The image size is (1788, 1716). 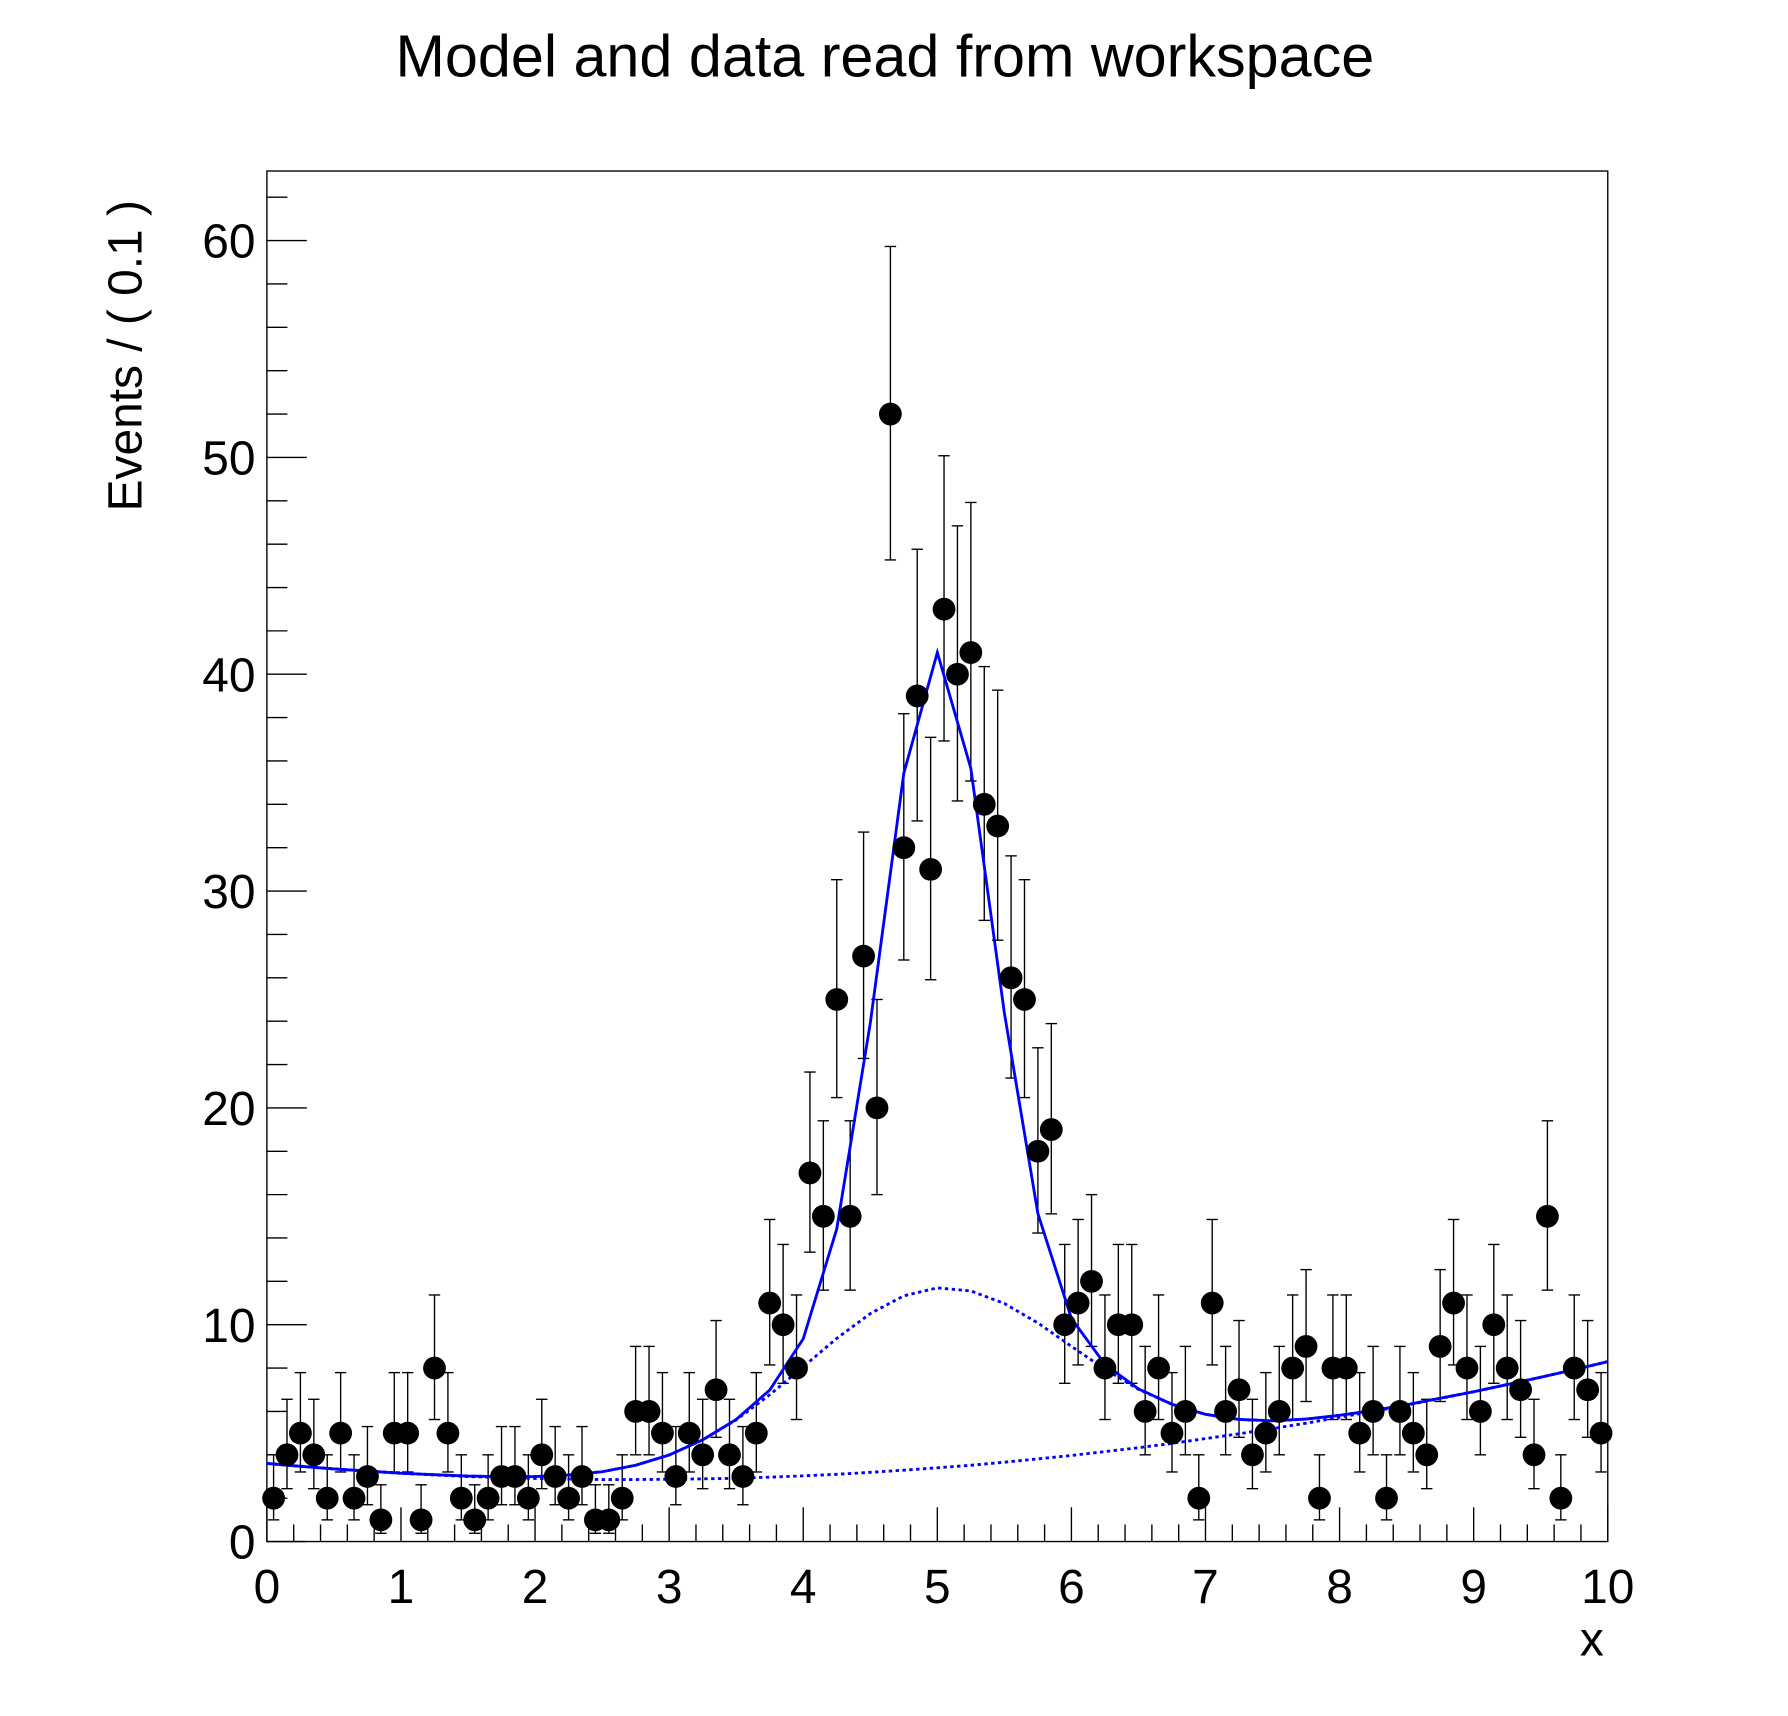 What do you see at coordinates (242, 1543) in the screenshot?
I see `y-tick-label: 0` at bounding box center [242, 1543].